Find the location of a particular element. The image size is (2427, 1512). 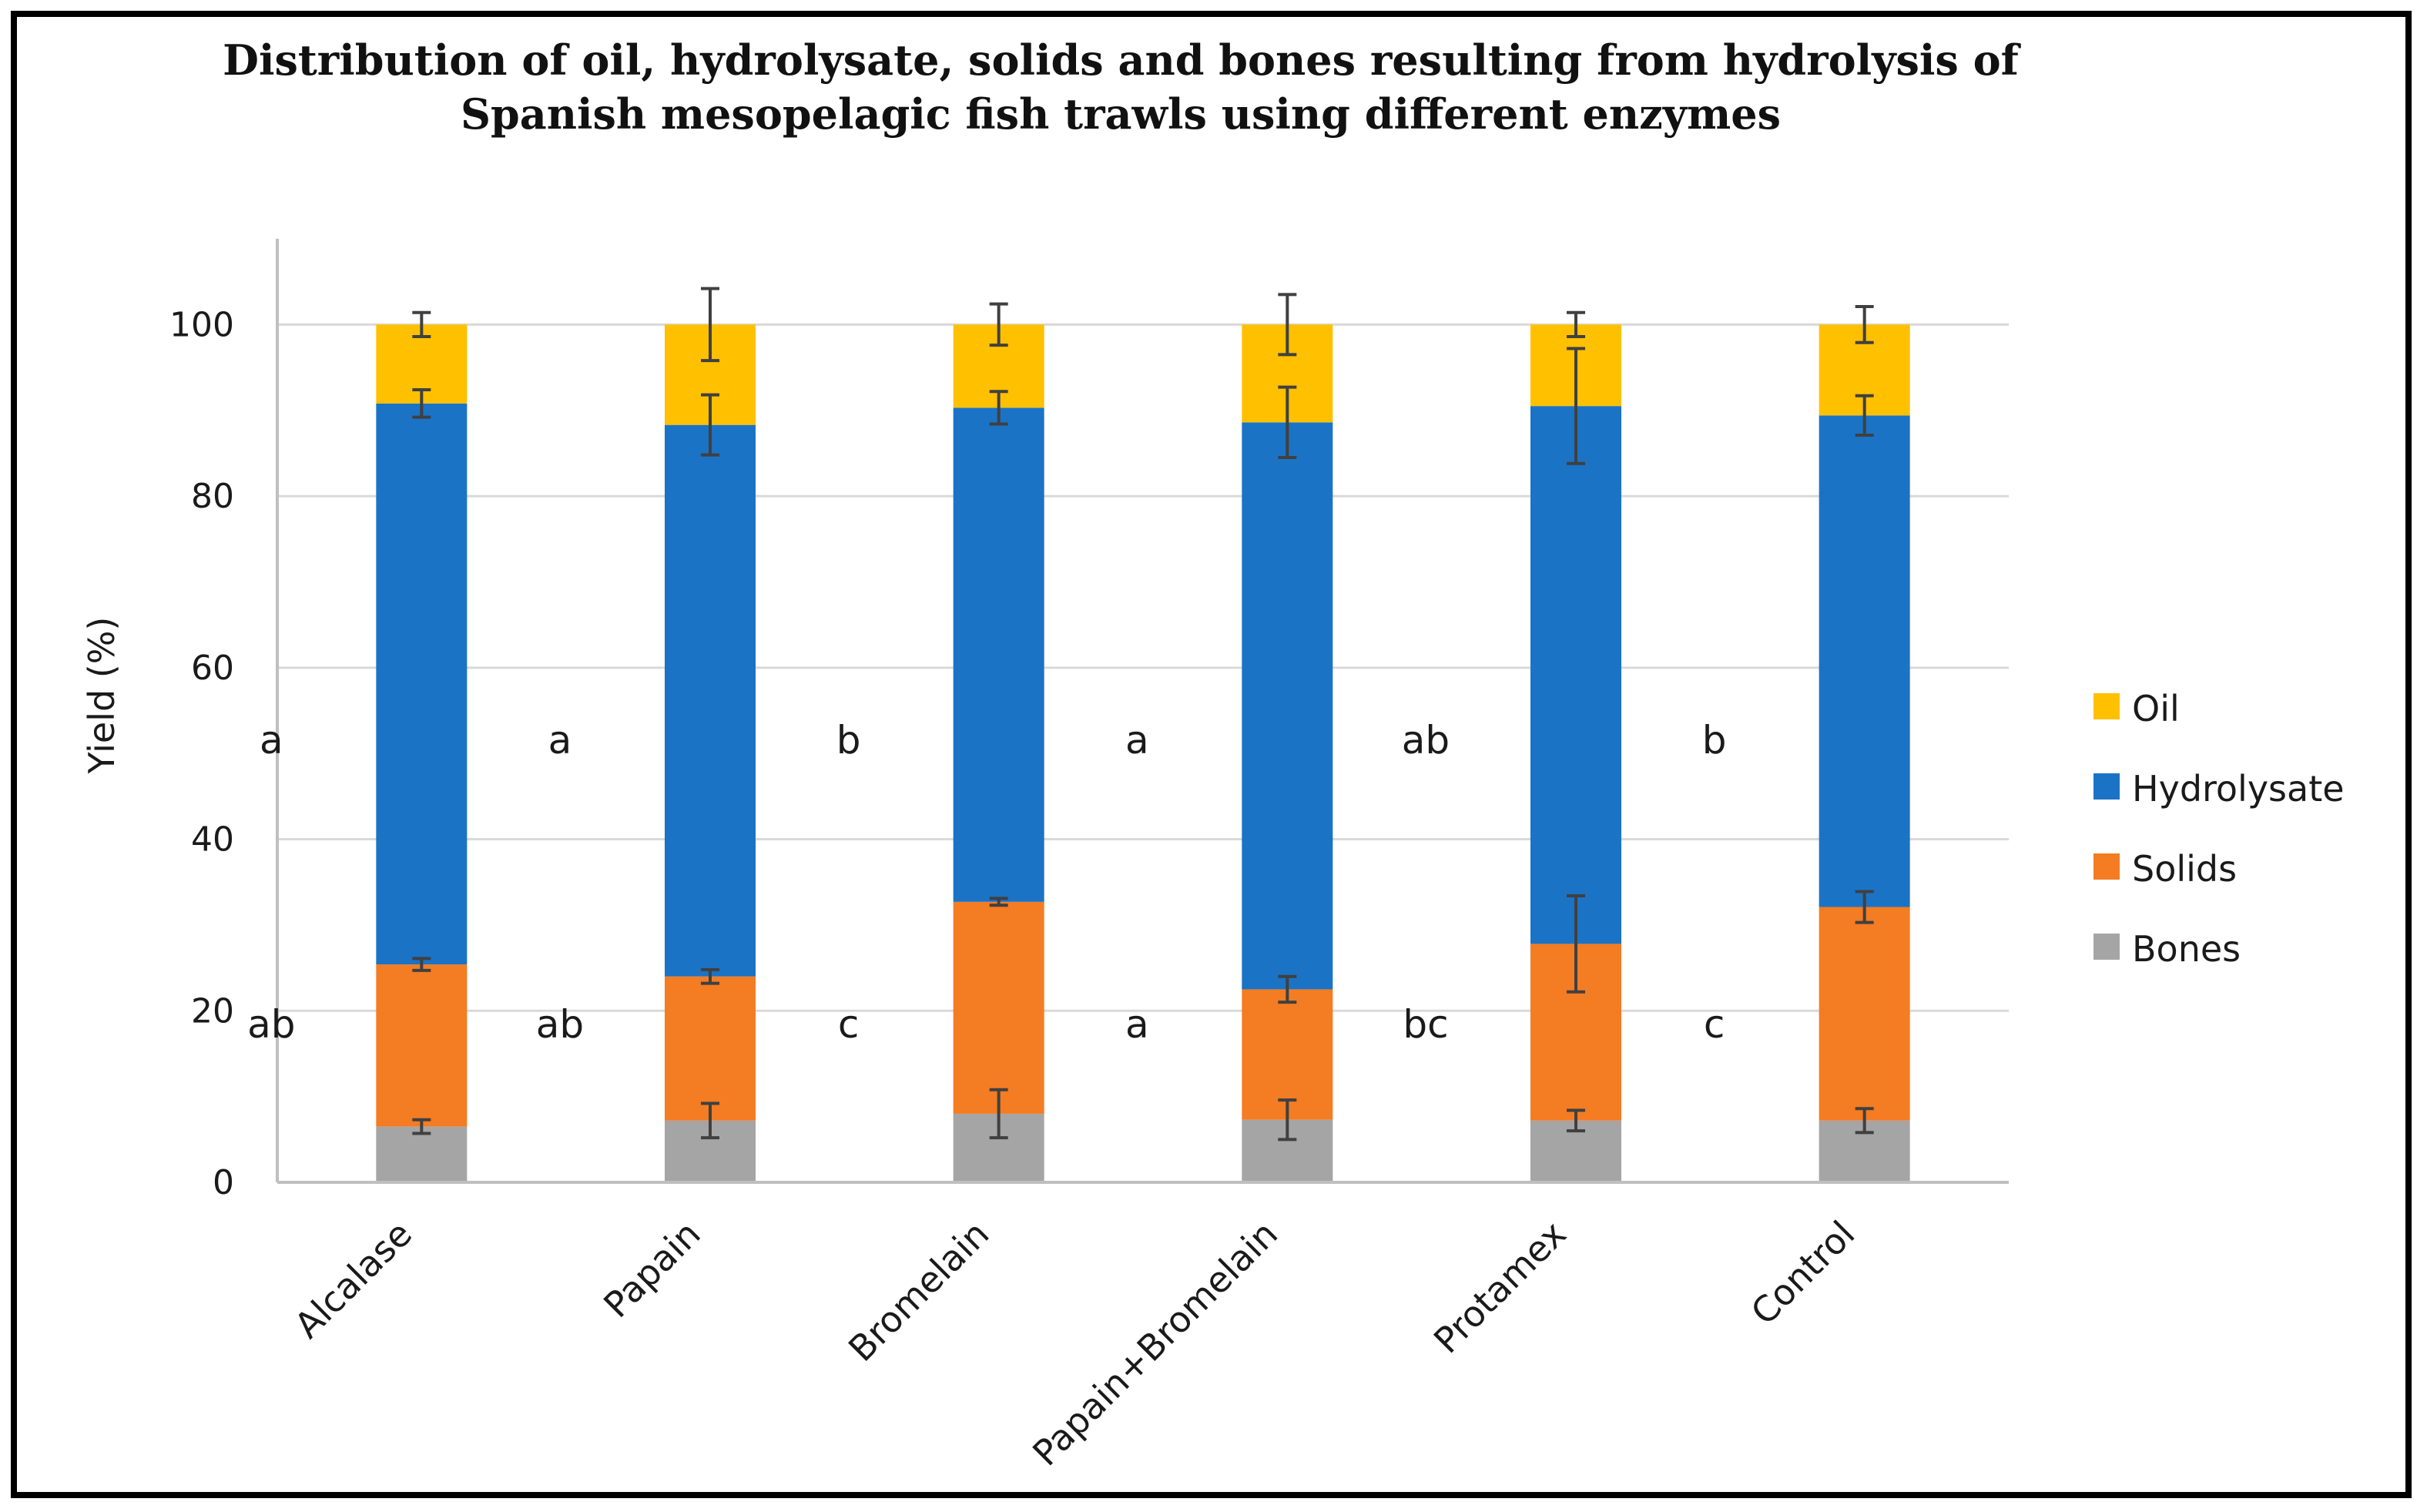

category-label: Protamex is located at coordinates (1500, 1287).